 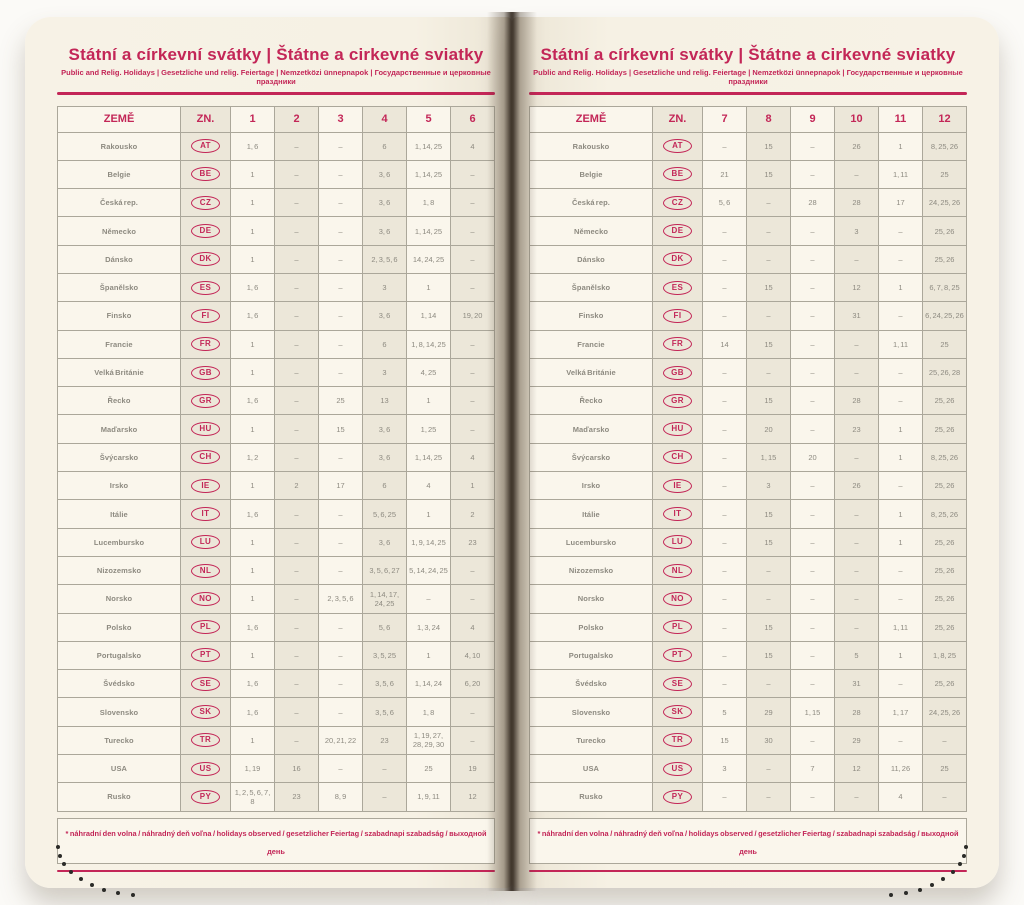 I want to click on table-row: Polsko PL 1, 6– –5, 6 1, 3, 24 4, so click(x=276, y=627).